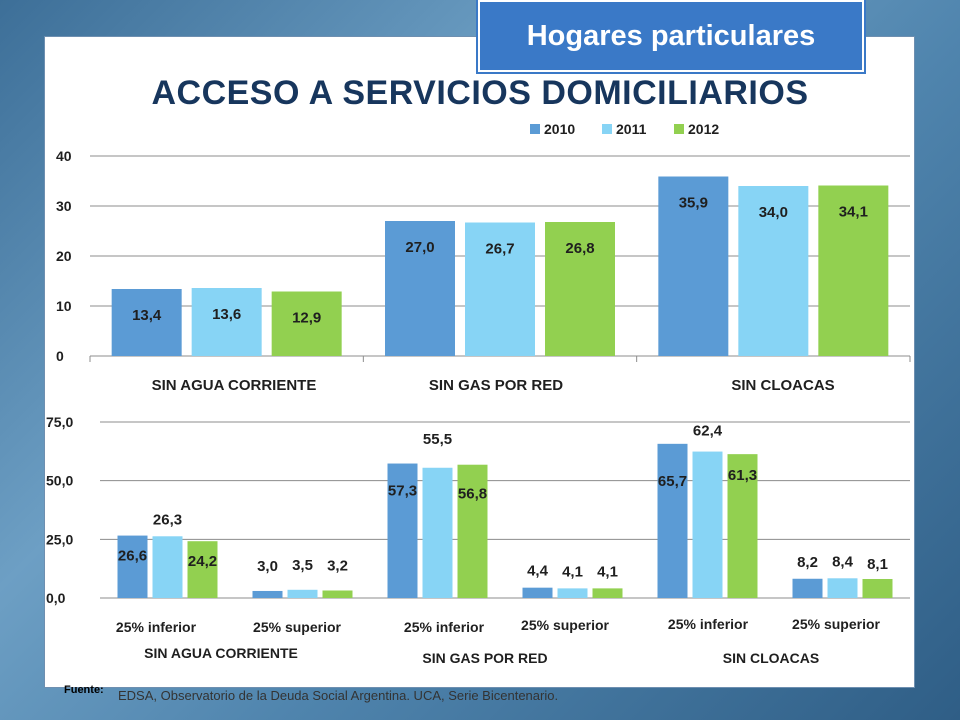 This screenshot has height=720, width=960. I want to click on x-group-label: SIN AGUA CORRIENTE, so click(221, 653).